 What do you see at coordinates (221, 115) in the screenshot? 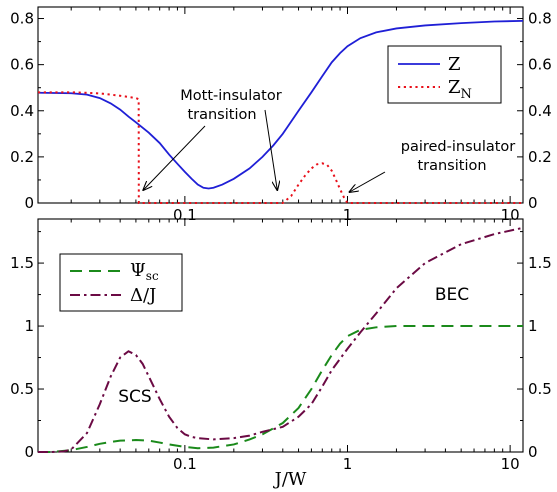
I see `annotation-mott-line2: transition` at bounding box center [221, 115].